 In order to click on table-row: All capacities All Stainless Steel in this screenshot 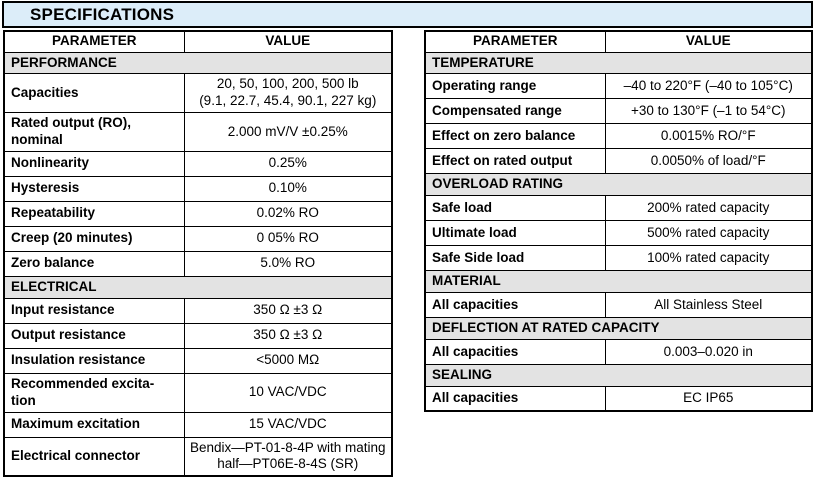, I will do `click(618, 305)`.